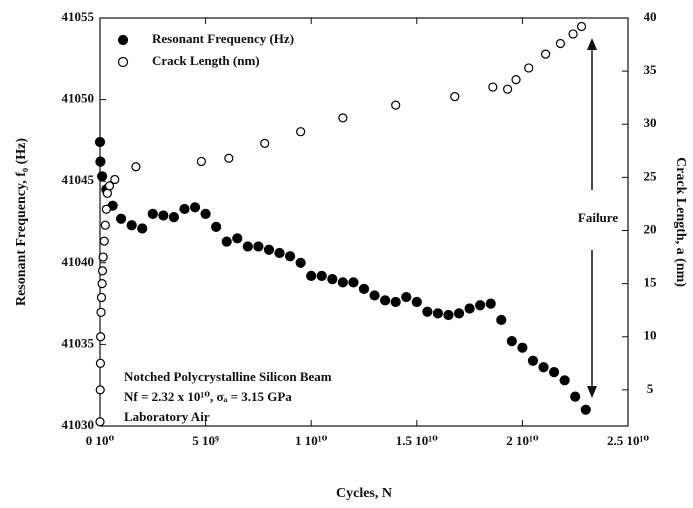 The image size is (693, 508). I want to click on annotation: Notched Polycrystalline Silicon Beam, so click(228, 376).